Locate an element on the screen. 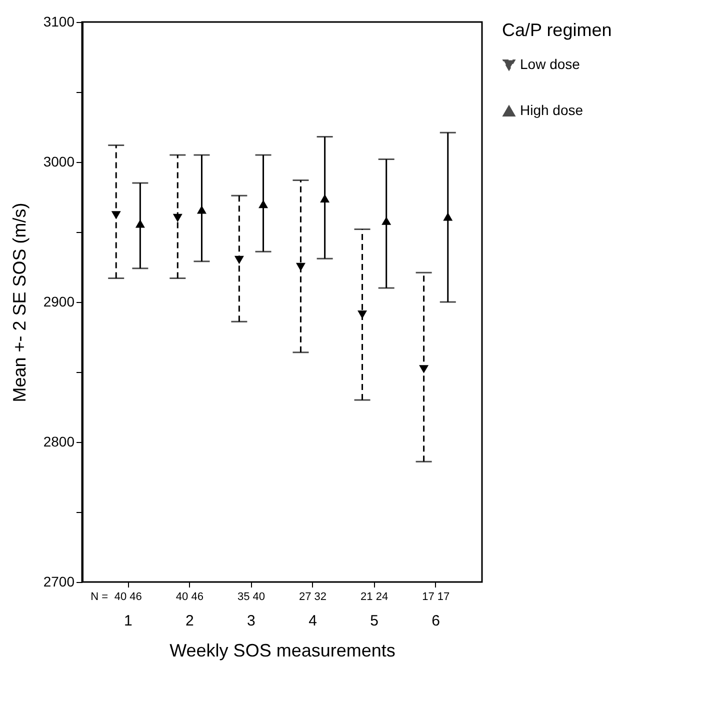 The width and height of the screenshot is (727, 727). text: N = is located at coordinates (99, 597).